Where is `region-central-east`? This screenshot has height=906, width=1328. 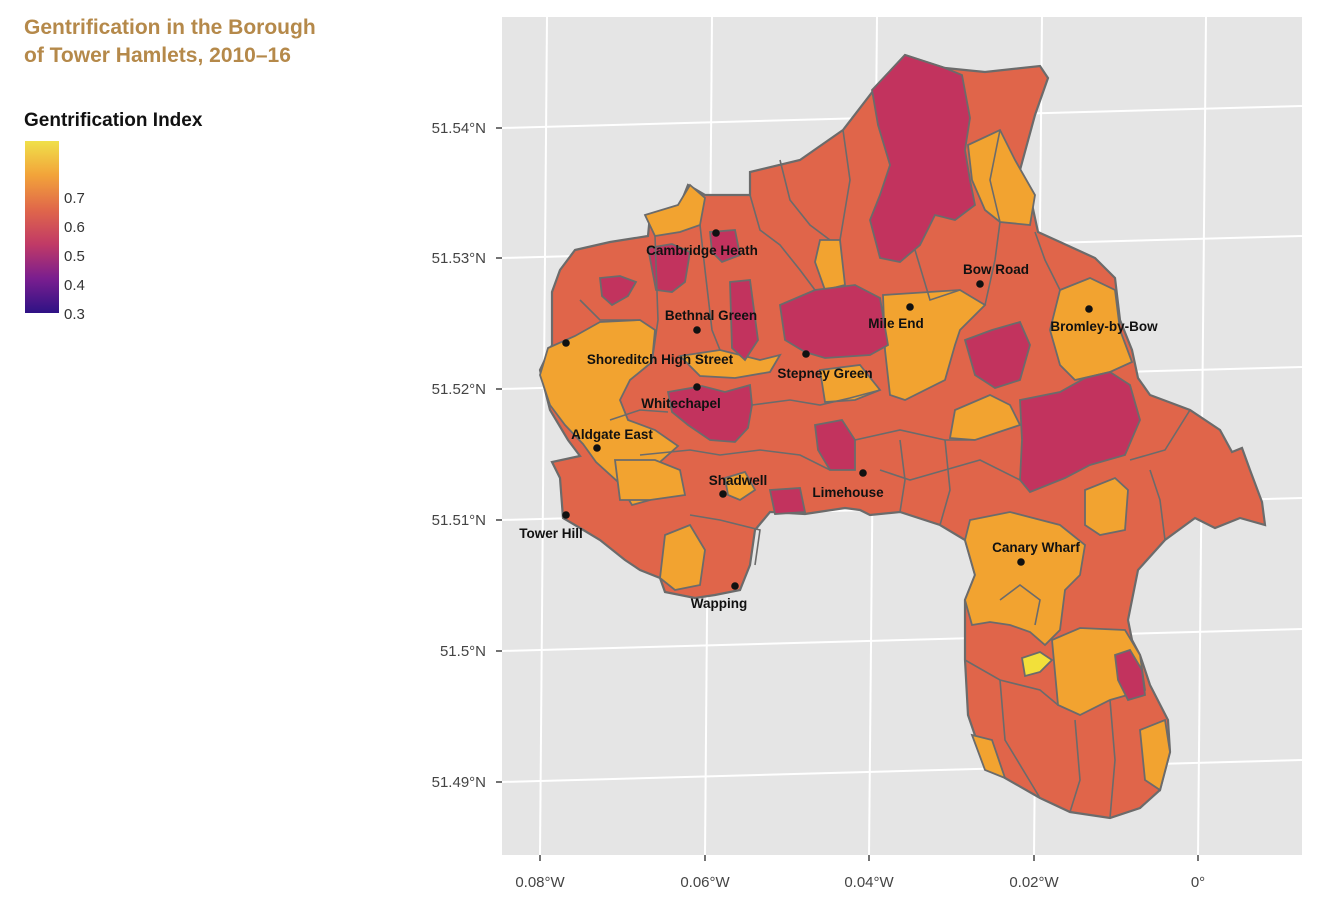 region-central-east is located at coordinates (985, 417).